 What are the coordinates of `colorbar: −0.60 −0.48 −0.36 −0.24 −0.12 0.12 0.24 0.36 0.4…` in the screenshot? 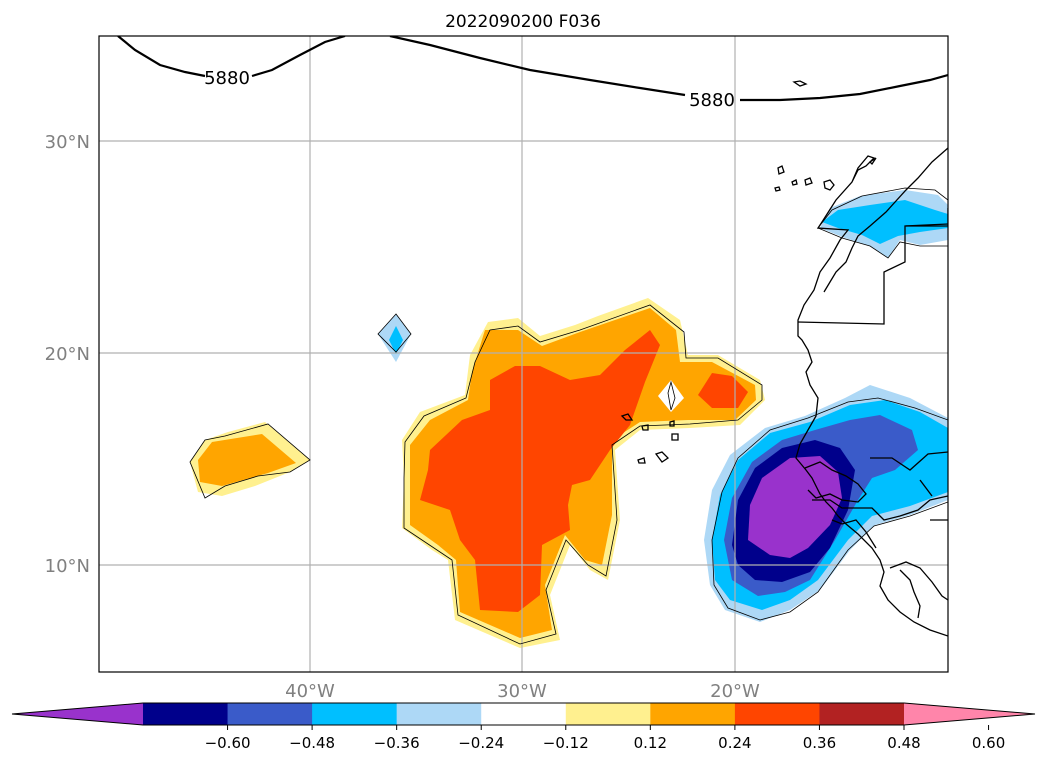 It's located at (523, 727).